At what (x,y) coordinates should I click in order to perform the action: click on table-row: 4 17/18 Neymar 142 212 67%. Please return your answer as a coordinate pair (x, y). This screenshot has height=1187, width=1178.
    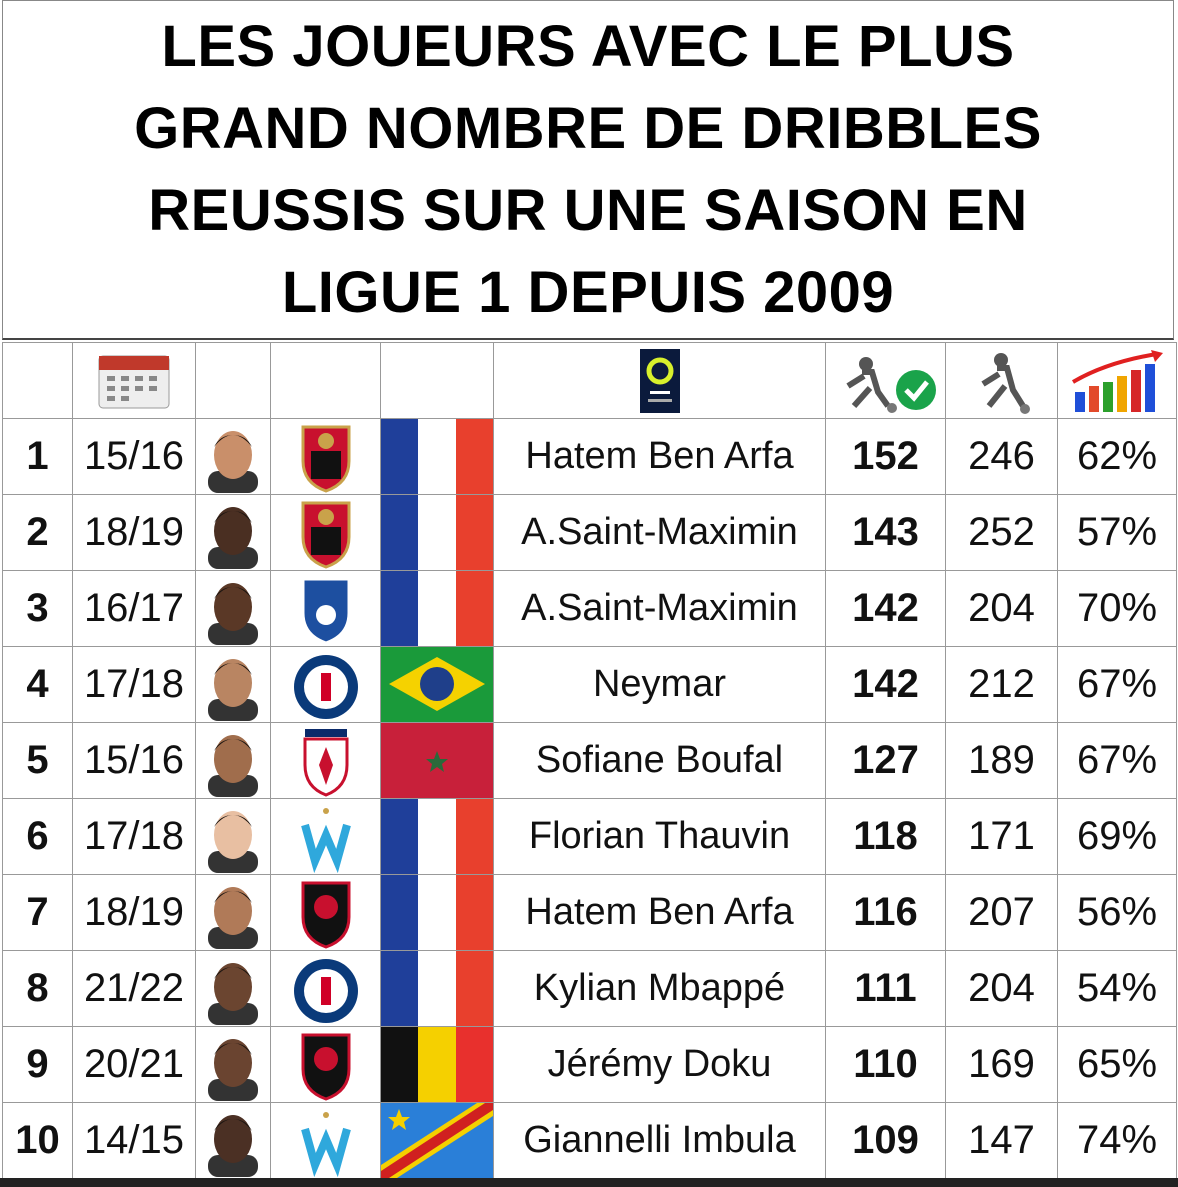
    Looking at the image, I should click on (589, 684).